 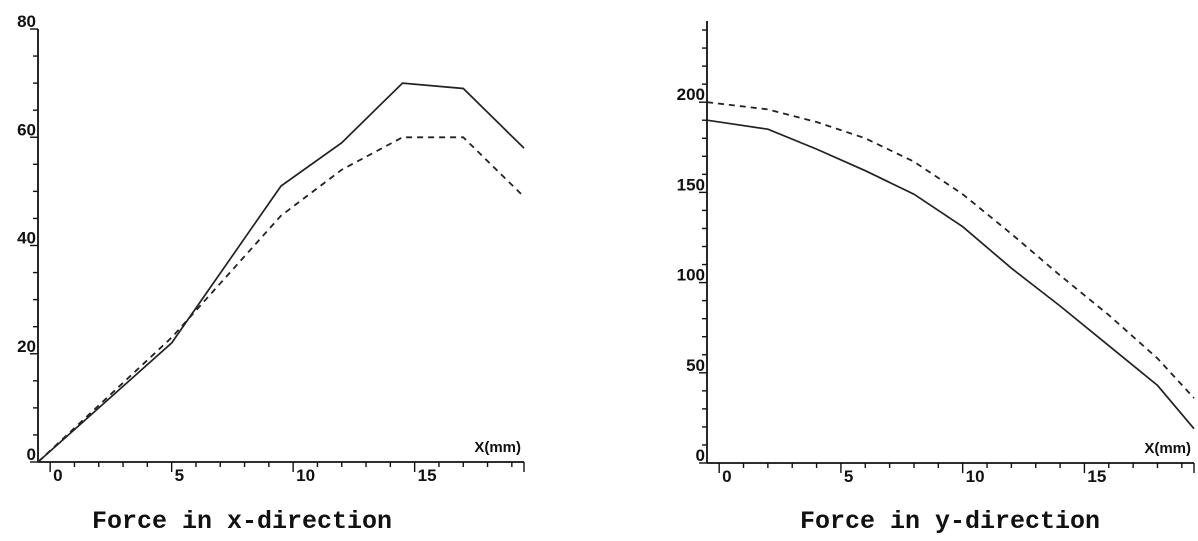 I want to click on y-tick-label: 20, so click(x=26, y=346).